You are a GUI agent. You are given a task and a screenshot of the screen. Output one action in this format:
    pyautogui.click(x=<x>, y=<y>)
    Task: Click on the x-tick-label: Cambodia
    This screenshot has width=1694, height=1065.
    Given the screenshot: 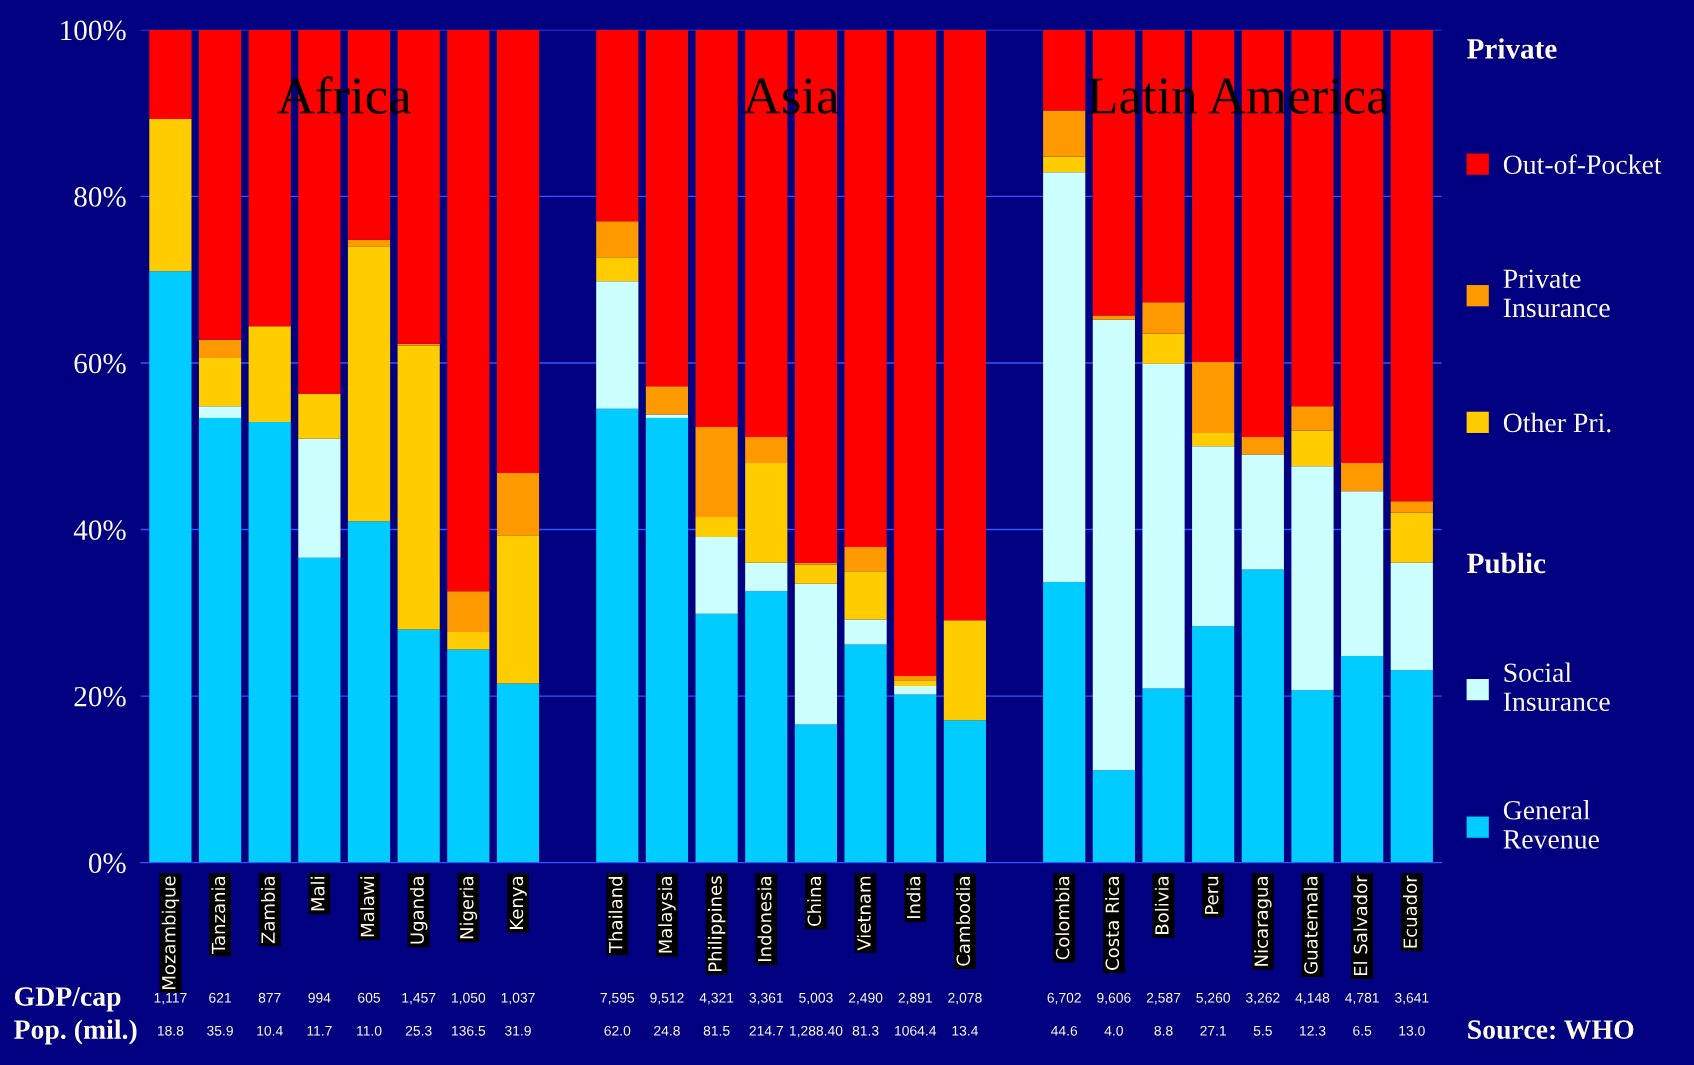 What is the action you would take?
    pyautogui.click(x=963, y=921)
    